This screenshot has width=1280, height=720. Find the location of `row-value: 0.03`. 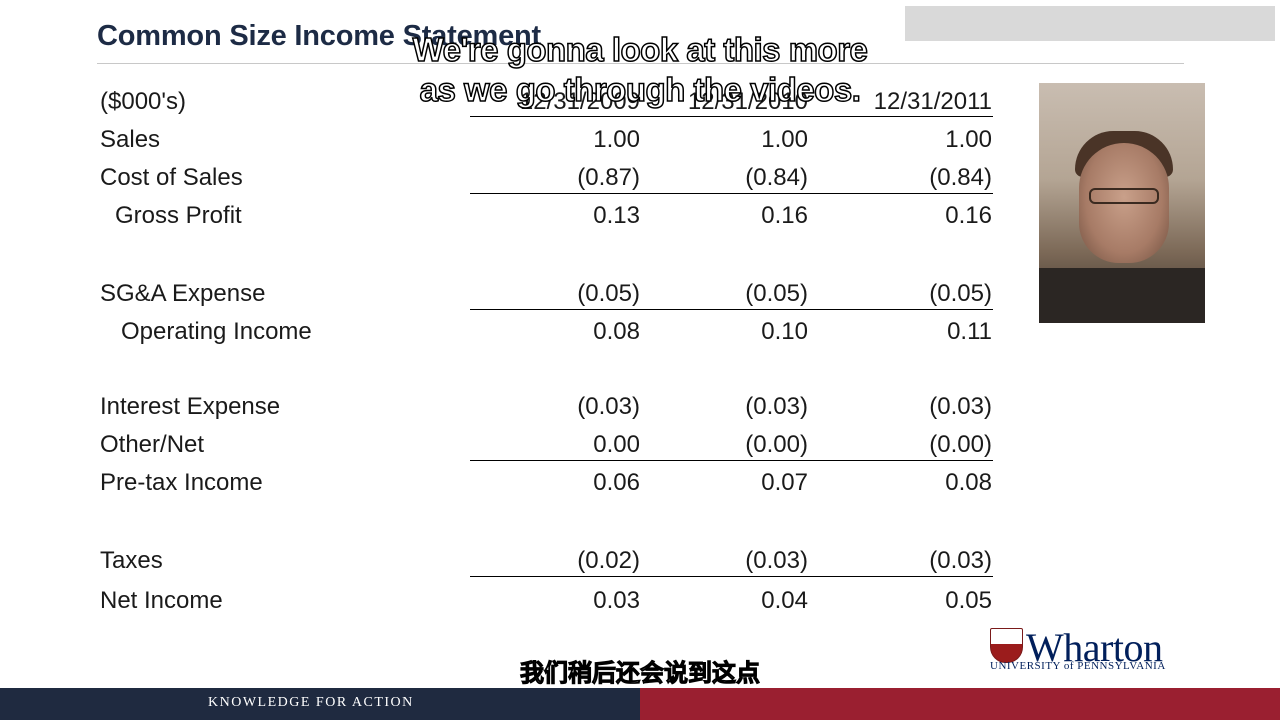

row-value: 0.03 is located at coordinates (616, 600).